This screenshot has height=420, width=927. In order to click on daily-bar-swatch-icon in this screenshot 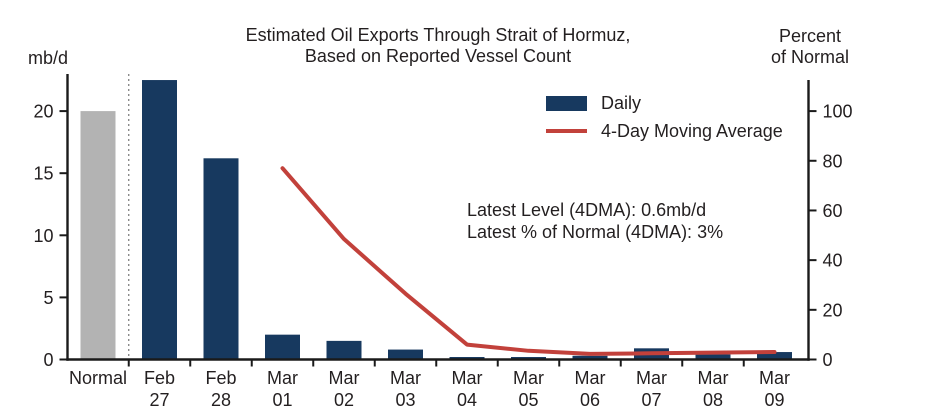, I will do `click(566, 103)`.